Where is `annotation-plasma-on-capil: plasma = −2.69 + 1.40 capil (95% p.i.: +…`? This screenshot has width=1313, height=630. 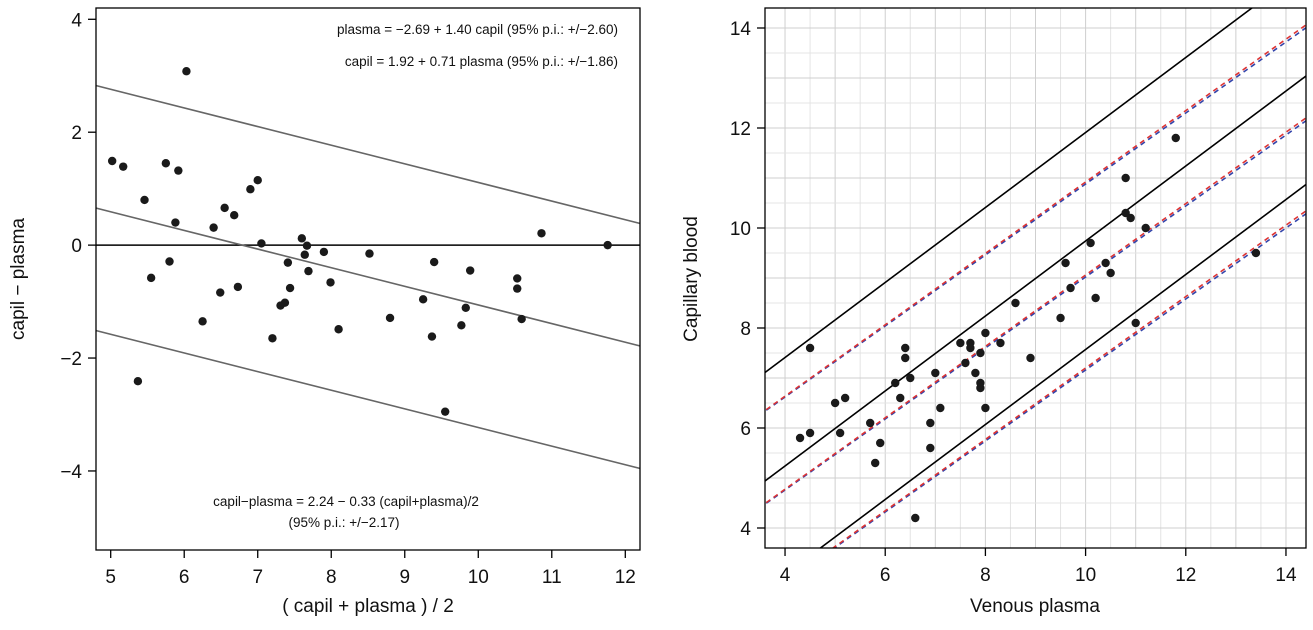 annotation-plasma-on-capil: plasma = −2.69 + 1.40 capil (95% p.i.: +… is located at coordinates (477, 29).